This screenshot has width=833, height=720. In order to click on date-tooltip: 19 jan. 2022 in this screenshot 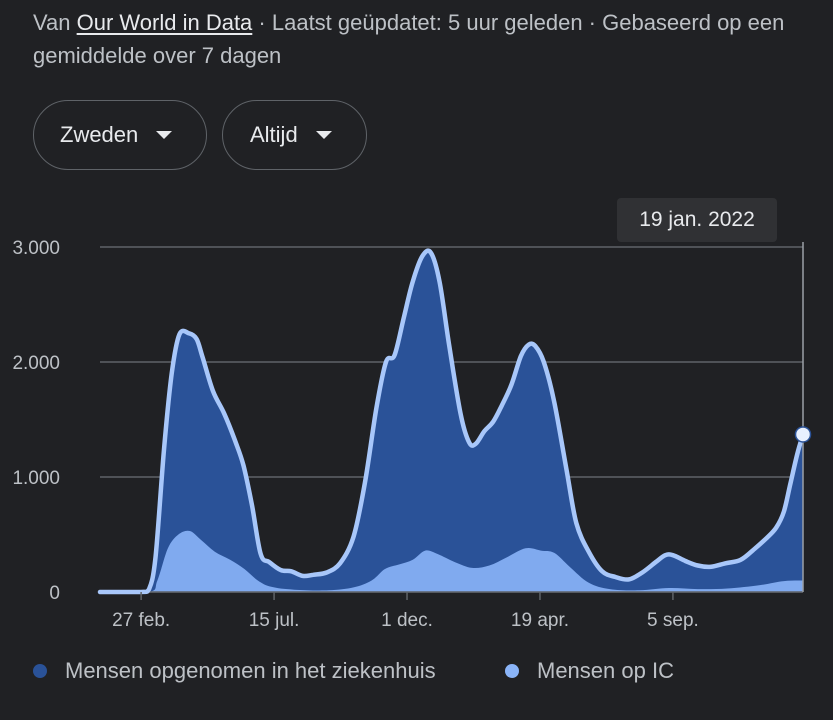, I will do `click(697, 220)`.